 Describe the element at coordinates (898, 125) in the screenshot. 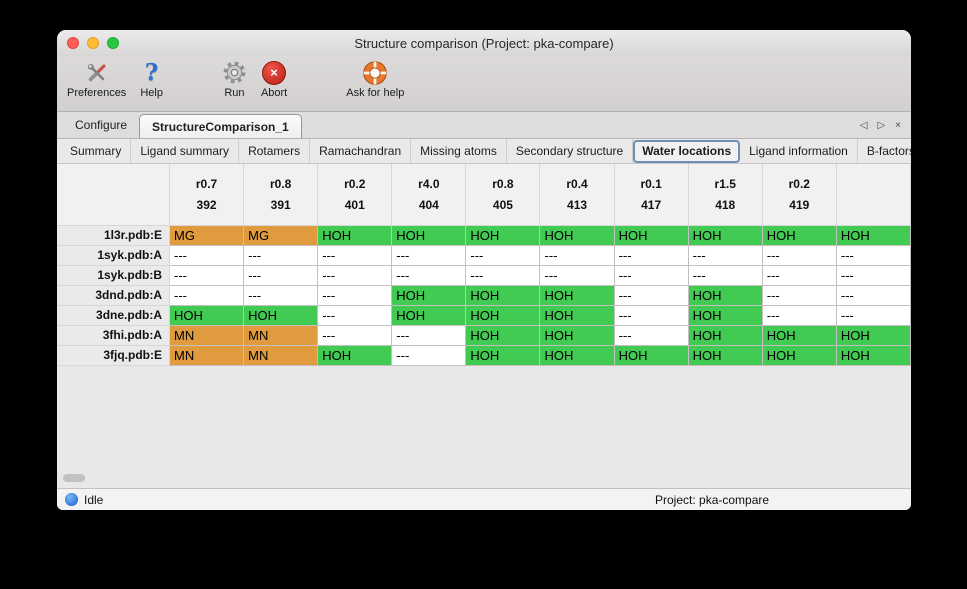

I see `tab-bar-close-icon: ×` at that location.